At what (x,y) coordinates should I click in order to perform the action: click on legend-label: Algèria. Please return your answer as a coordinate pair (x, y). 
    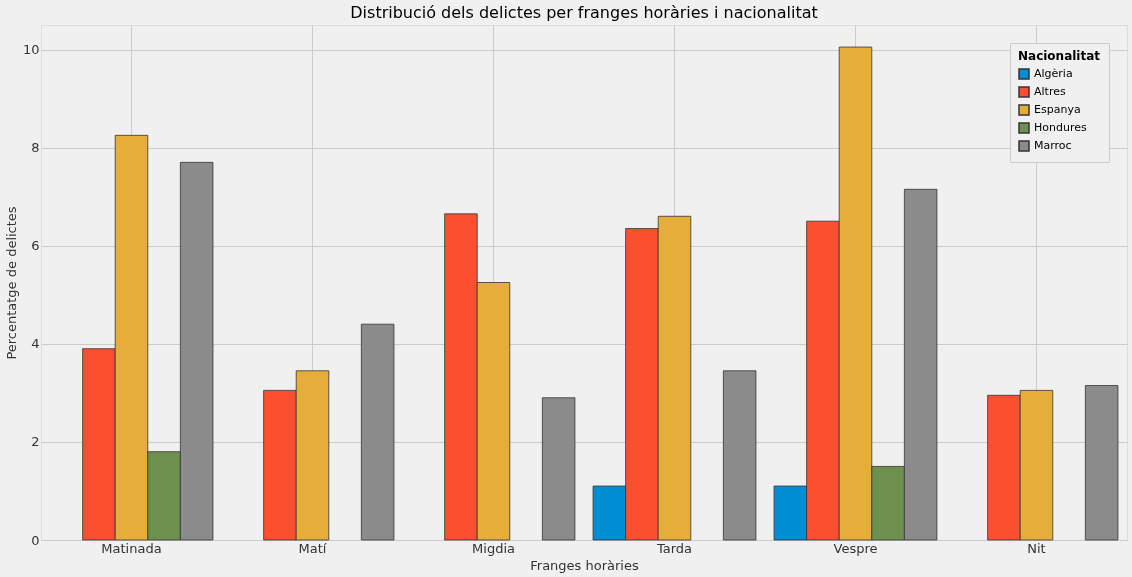
    Looking at the image, I should click on (1053, 73).